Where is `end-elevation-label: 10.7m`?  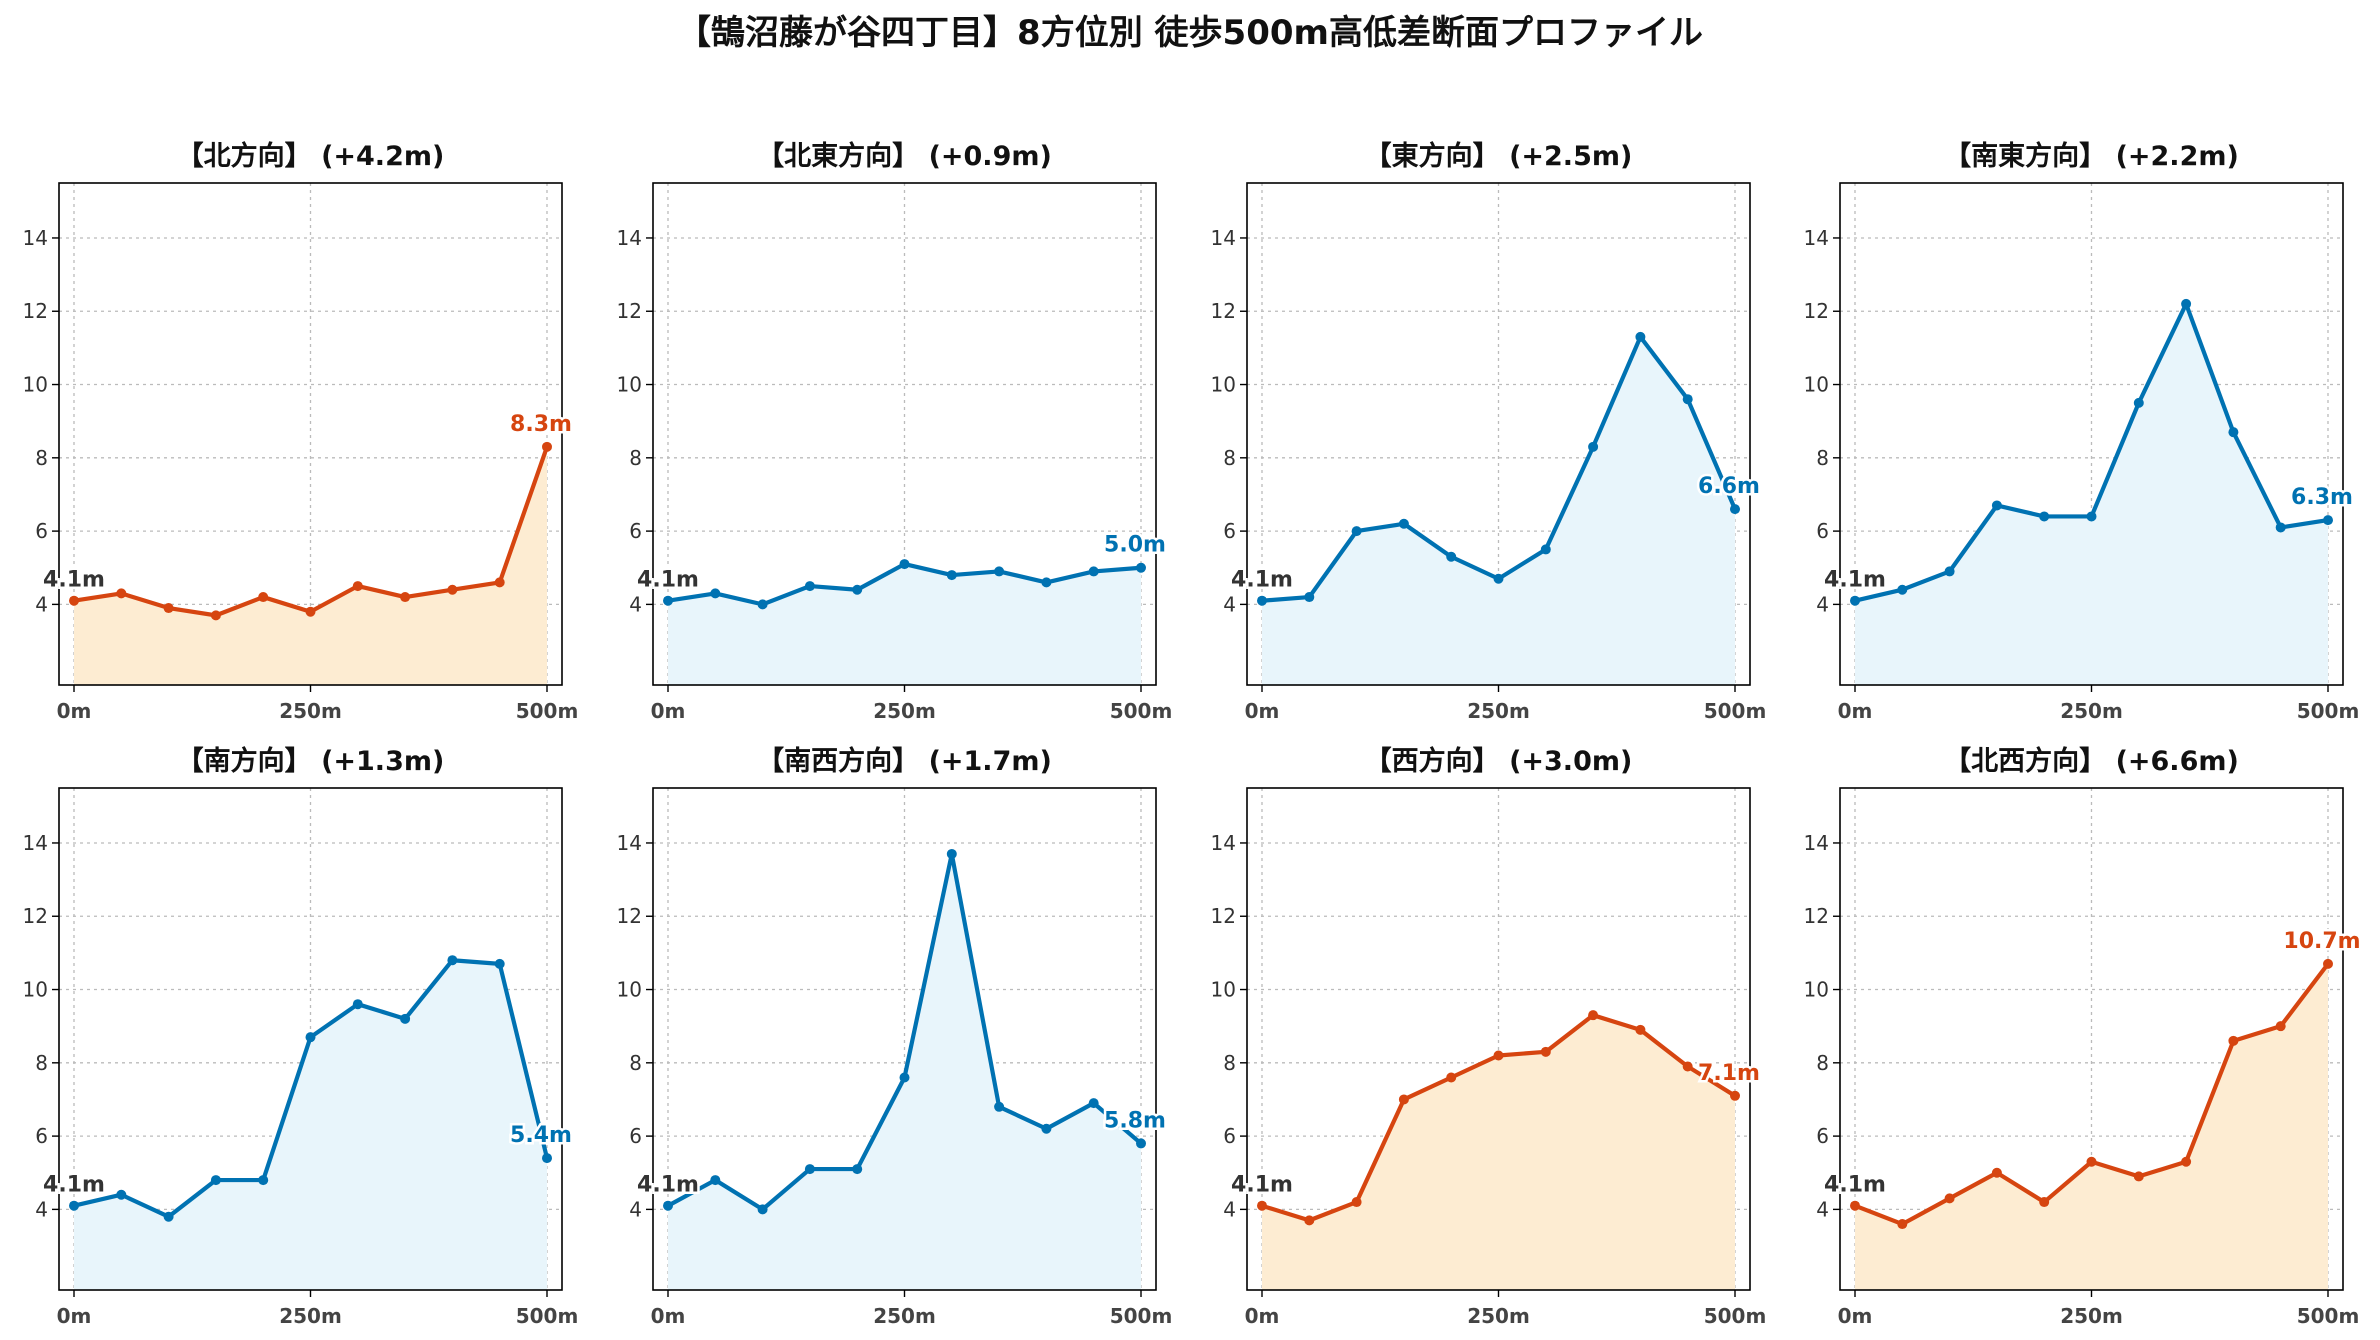
end-elevation-label: 10.7m is located at coordinates (2321, 941).